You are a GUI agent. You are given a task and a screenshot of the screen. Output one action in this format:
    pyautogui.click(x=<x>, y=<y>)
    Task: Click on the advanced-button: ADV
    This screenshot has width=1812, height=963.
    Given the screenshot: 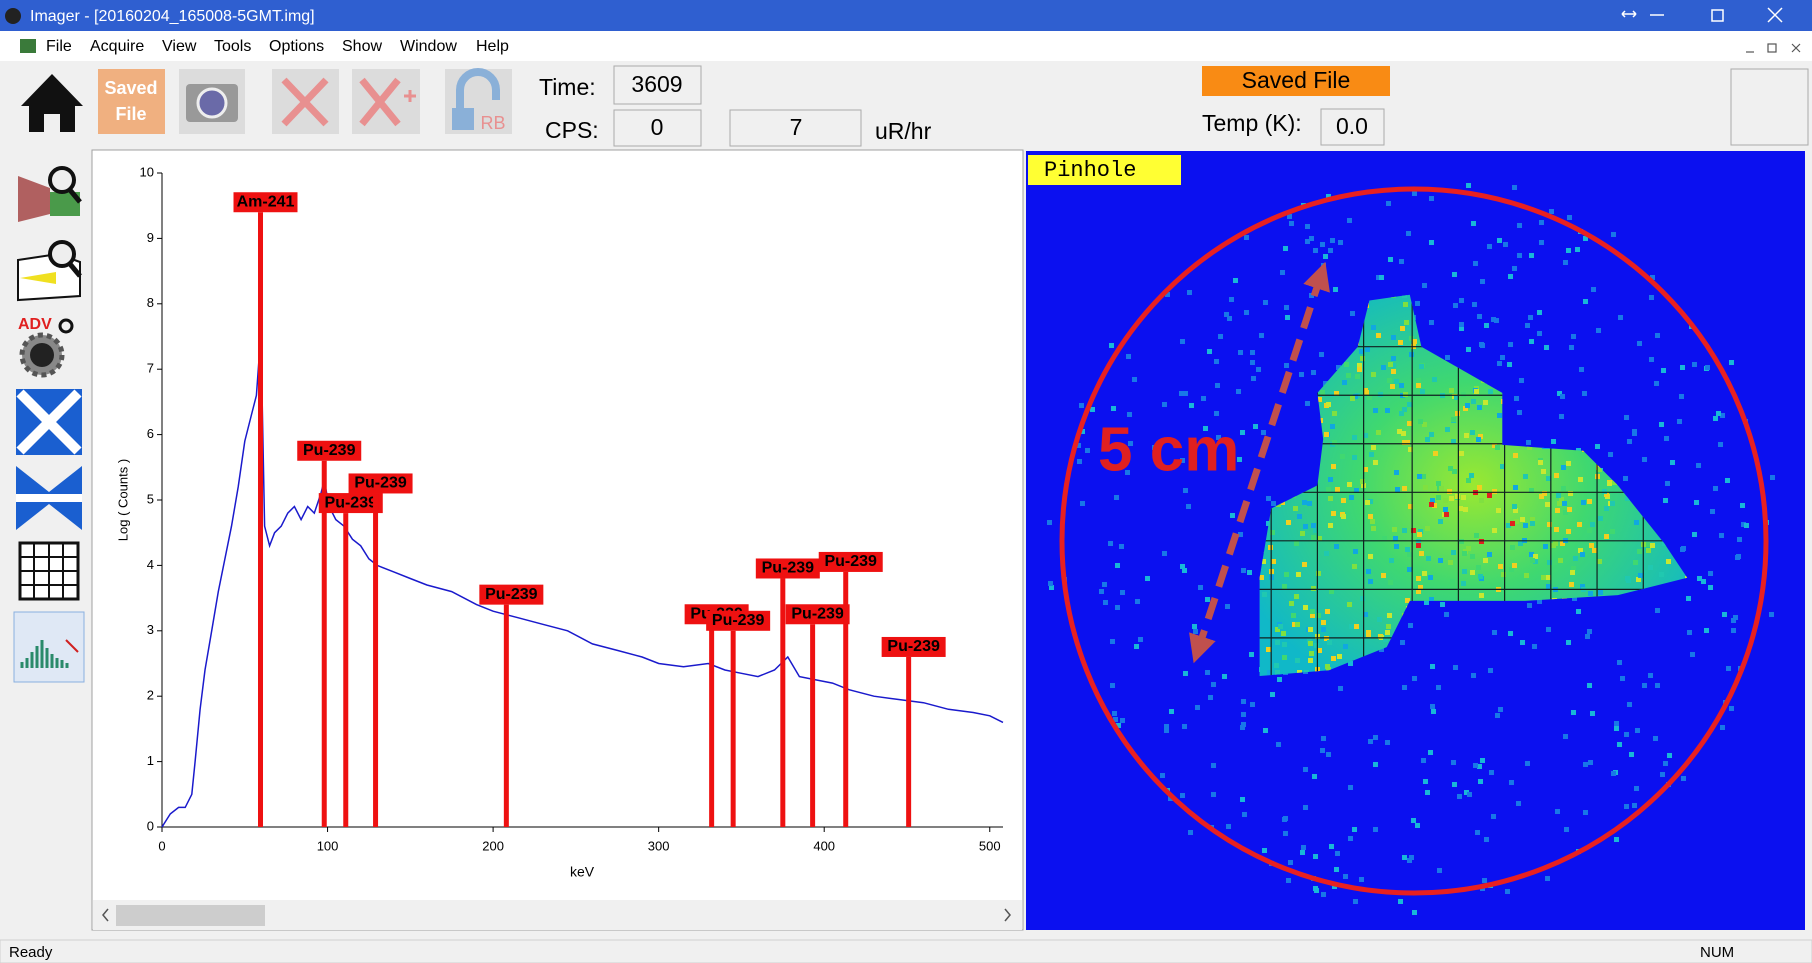 What is the action you would take?
    pyautogui.click(x=46, y=347)
    